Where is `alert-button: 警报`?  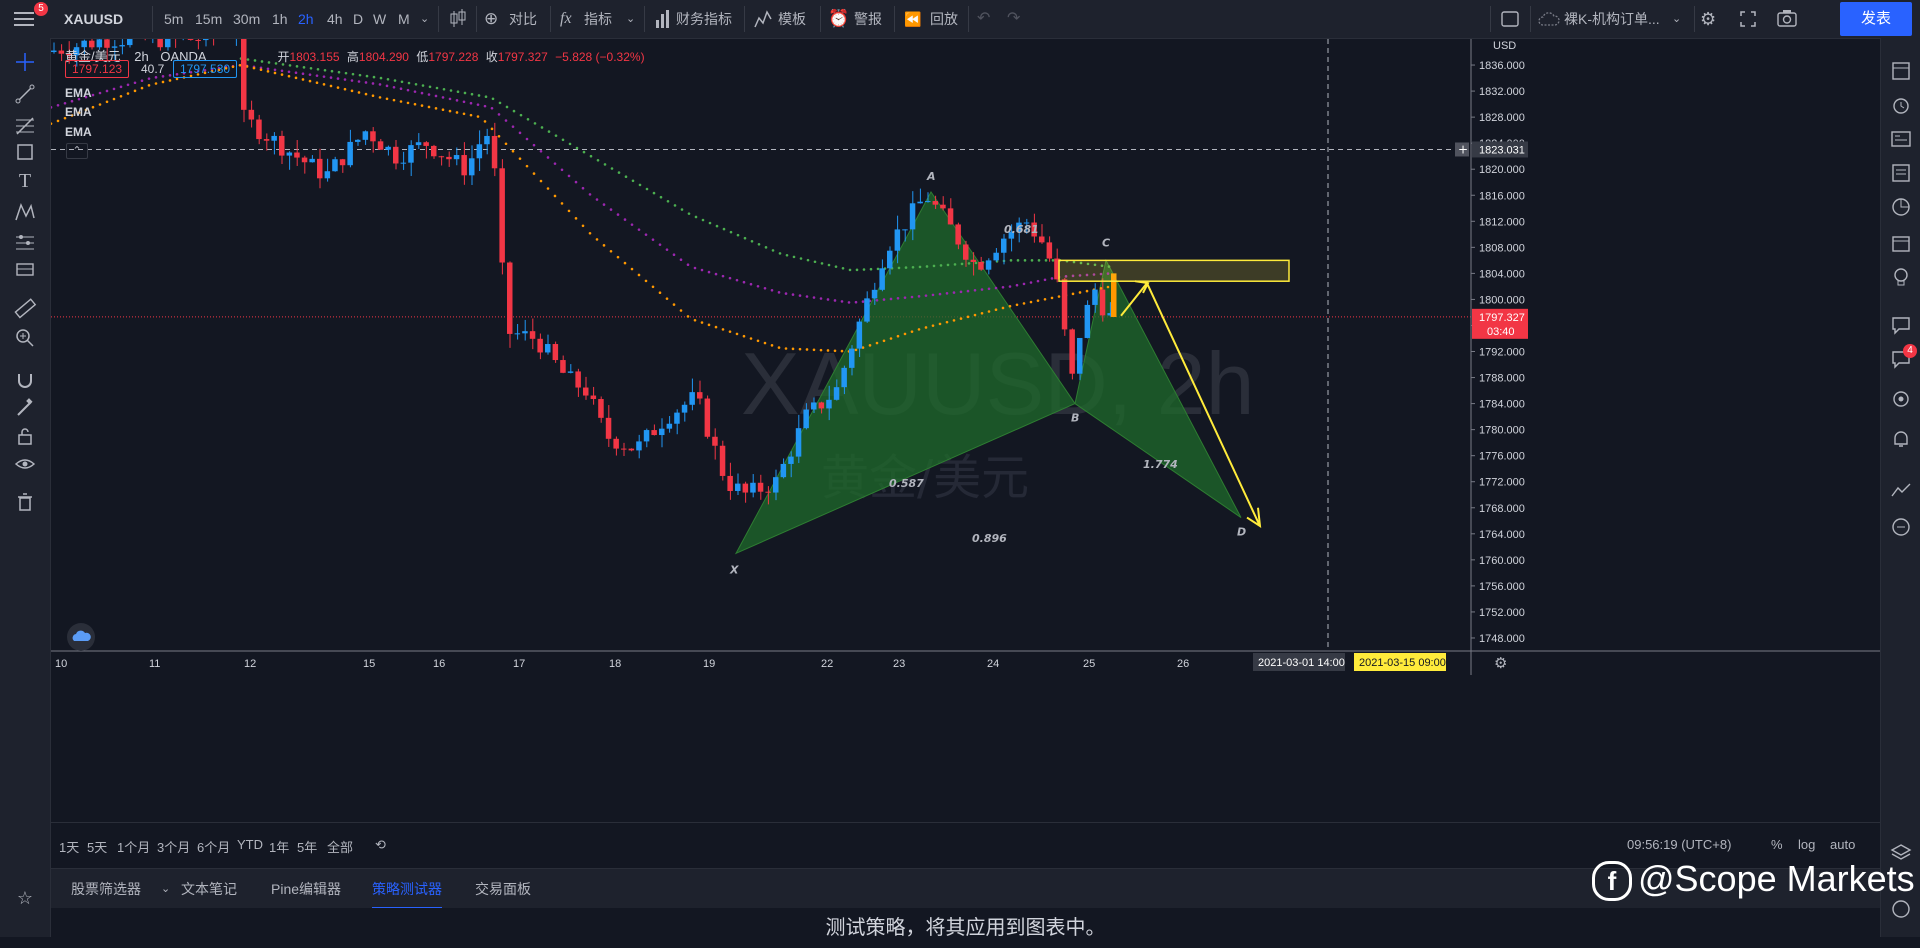
alert-button: 警报 is located at coordinates (868, 19).